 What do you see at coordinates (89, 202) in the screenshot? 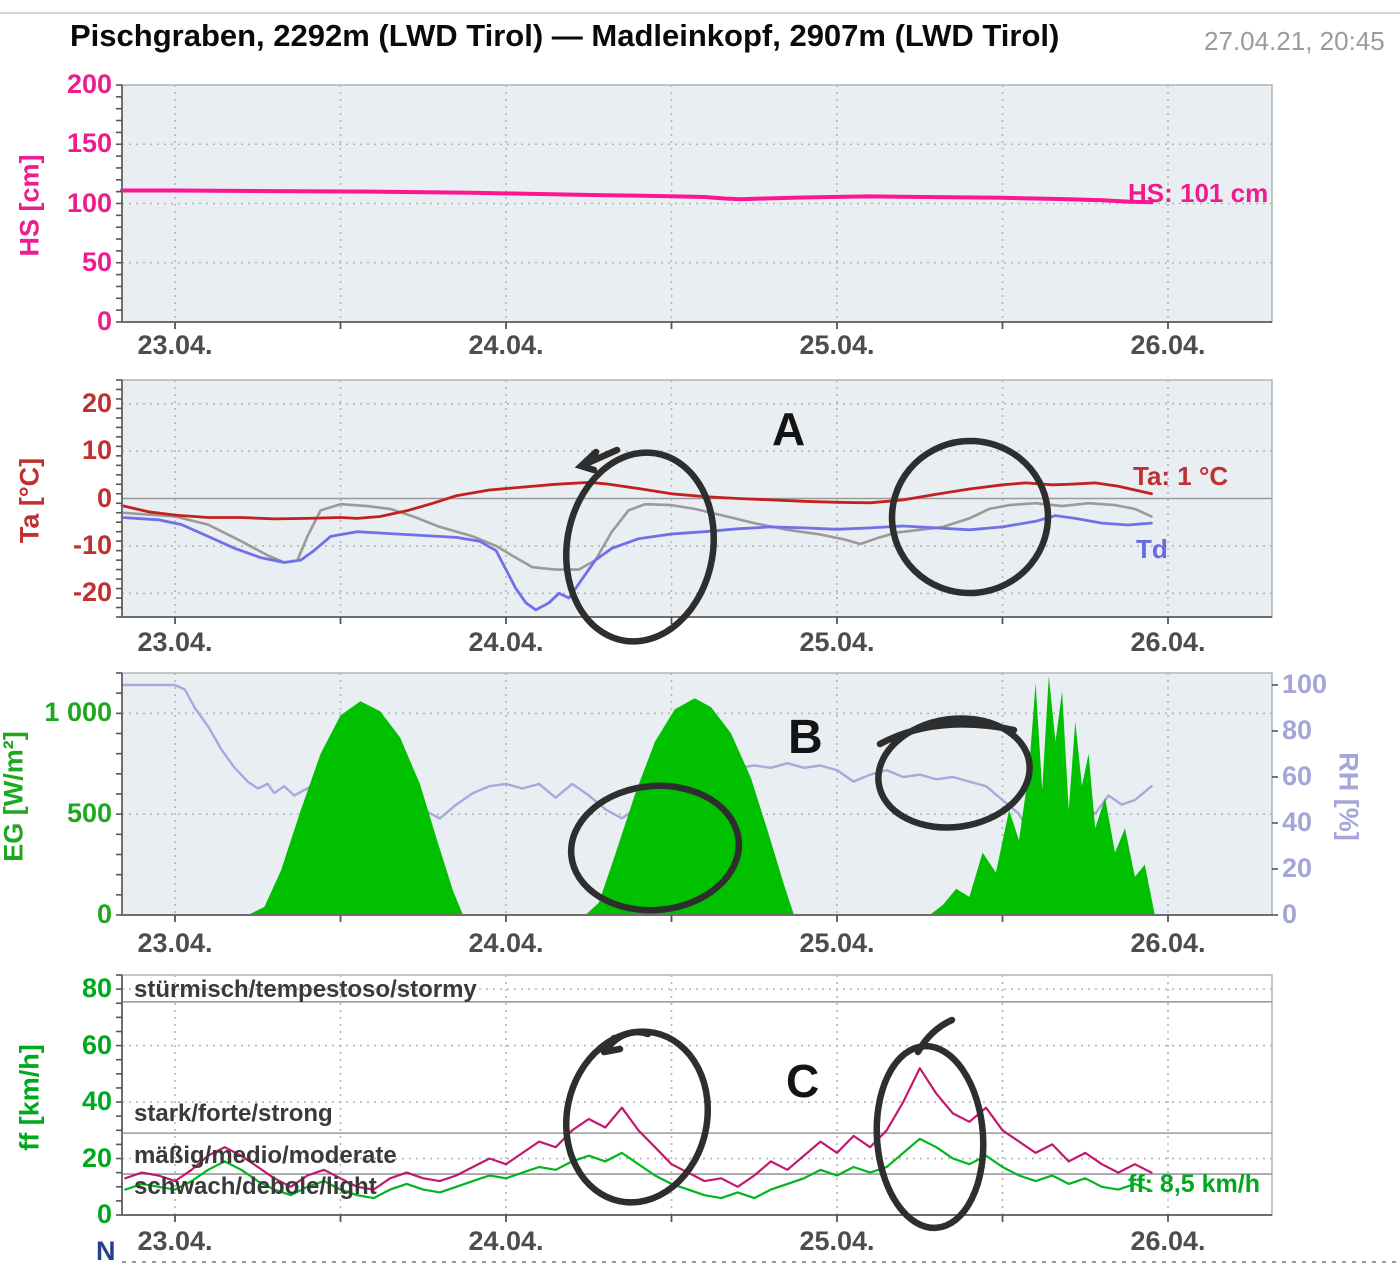
I see `y-tick-label-hs: 100` at bounding box center [89, 202].